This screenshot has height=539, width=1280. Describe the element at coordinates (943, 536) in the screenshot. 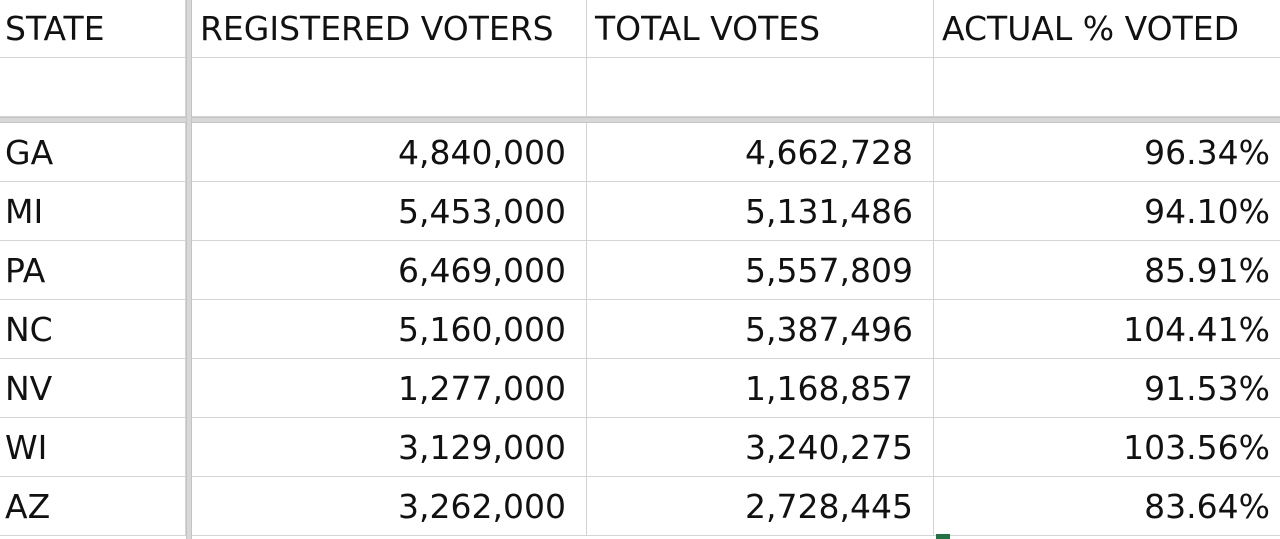

I see `selection-fill-handle` at that location.